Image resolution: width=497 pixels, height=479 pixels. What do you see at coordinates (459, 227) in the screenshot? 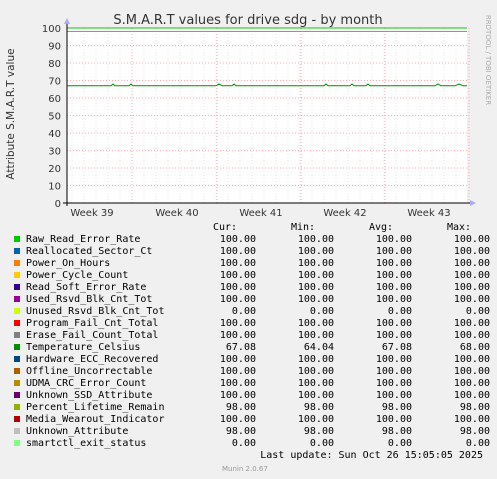
I see `header-max: Max:` at bounding box center [459, 227].